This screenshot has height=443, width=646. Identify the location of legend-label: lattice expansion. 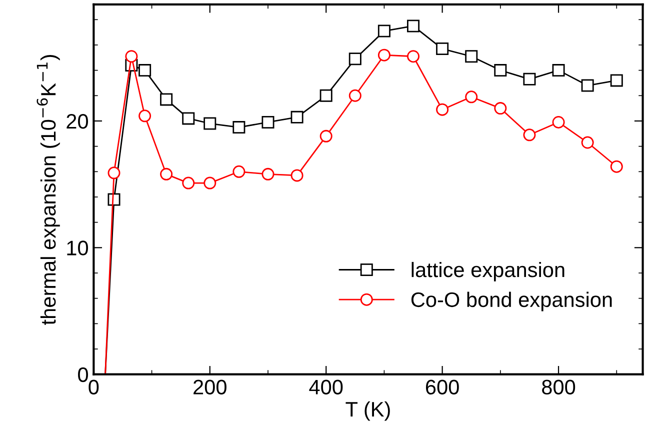
(488, 272).